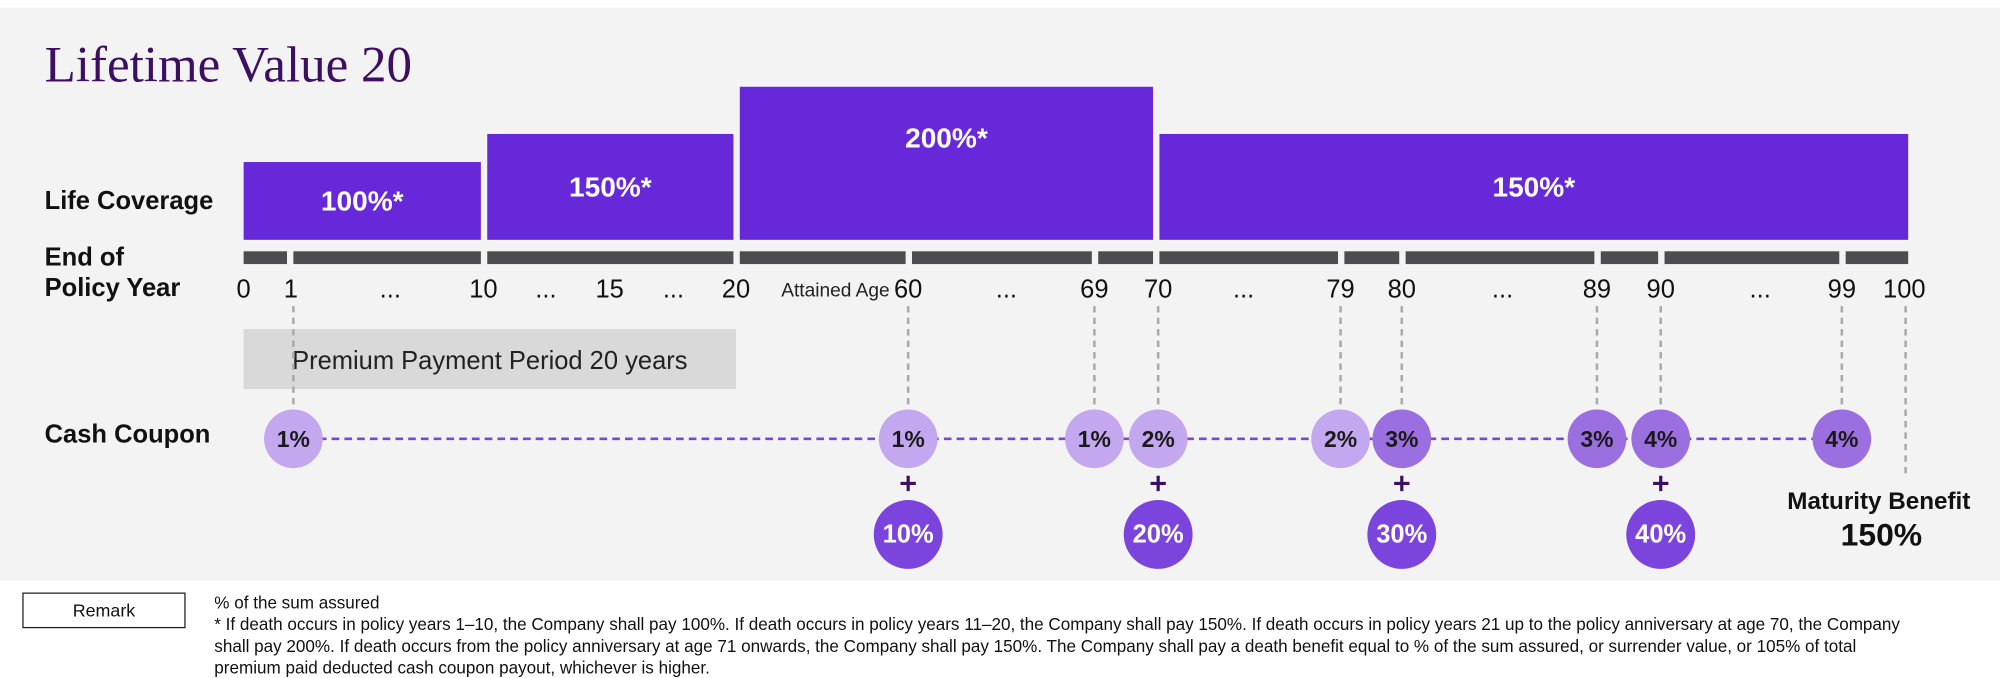 This screenshot has width=2000, height=678. What do you see at coordinates (128, 435) in the screenshot?
I see `row-label: Cash Coupon` at bounding box center [128, 435].